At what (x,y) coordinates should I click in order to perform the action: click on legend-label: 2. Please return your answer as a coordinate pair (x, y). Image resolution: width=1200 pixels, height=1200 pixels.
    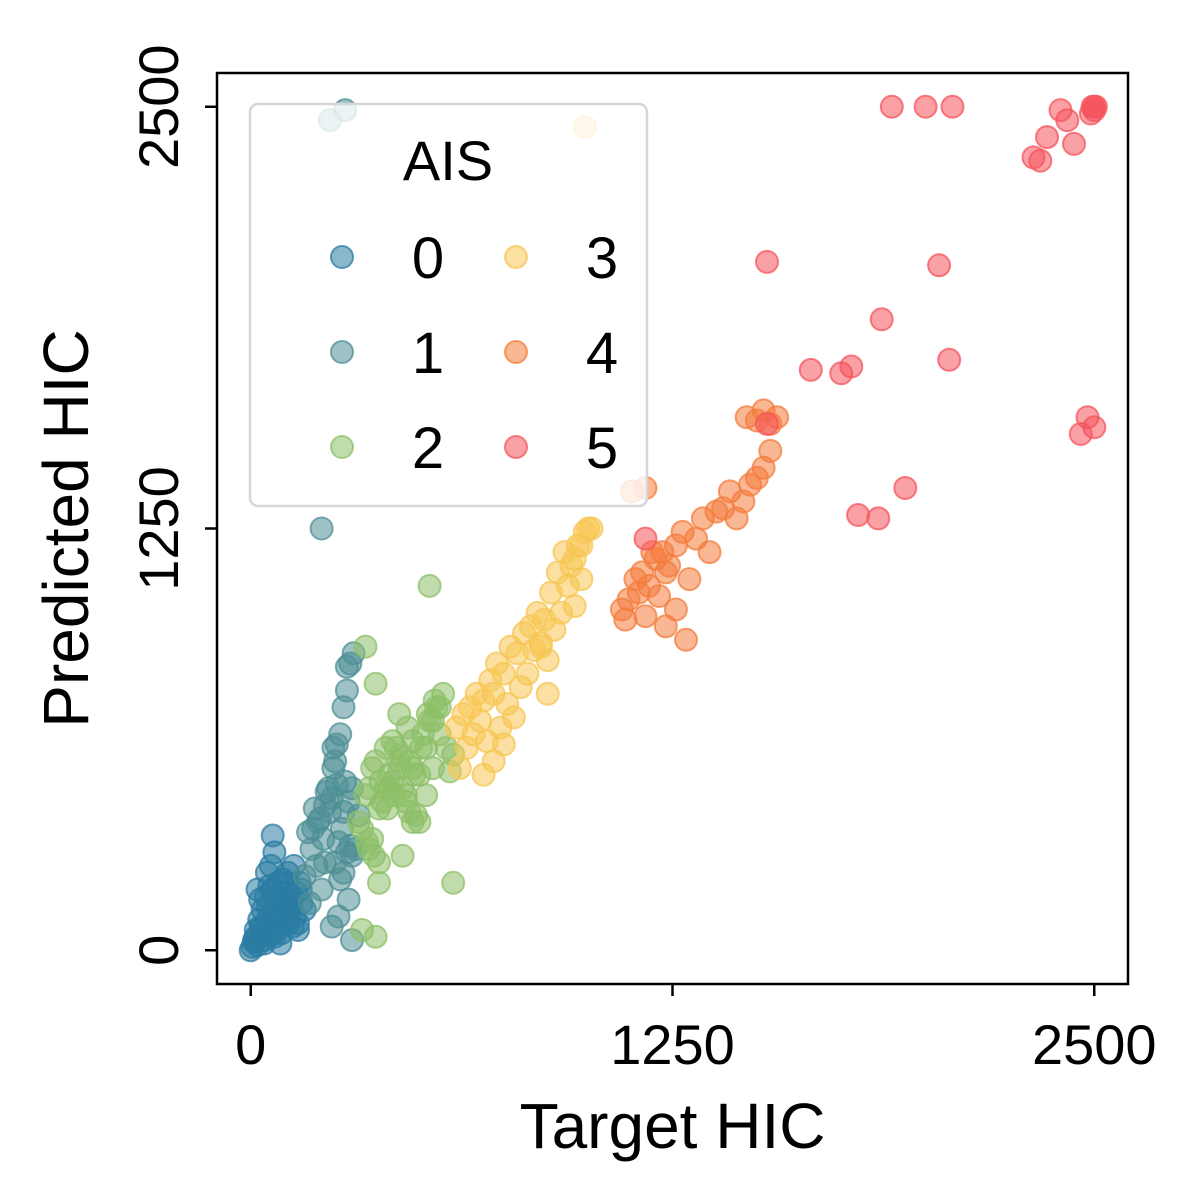
    Looking at the image, I should click on (428, 448).